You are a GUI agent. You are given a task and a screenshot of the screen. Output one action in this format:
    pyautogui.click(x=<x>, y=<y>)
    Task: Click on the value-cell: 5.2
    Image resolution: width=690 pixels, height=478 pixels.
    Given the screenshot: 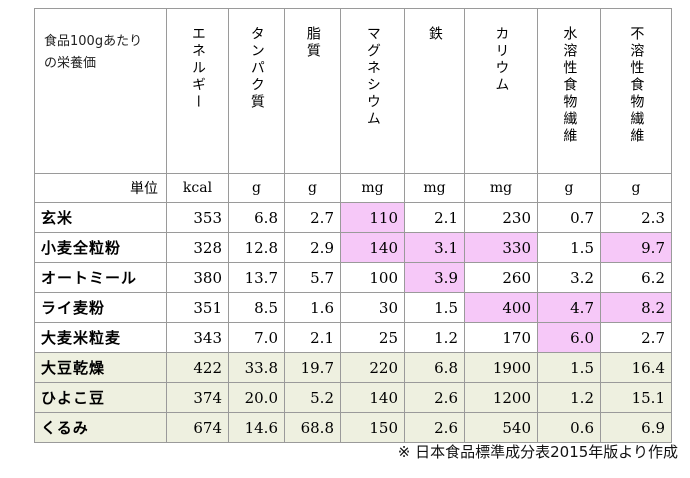 What is the action you would take?
    pyautogui.click(x=312, y=397)
    